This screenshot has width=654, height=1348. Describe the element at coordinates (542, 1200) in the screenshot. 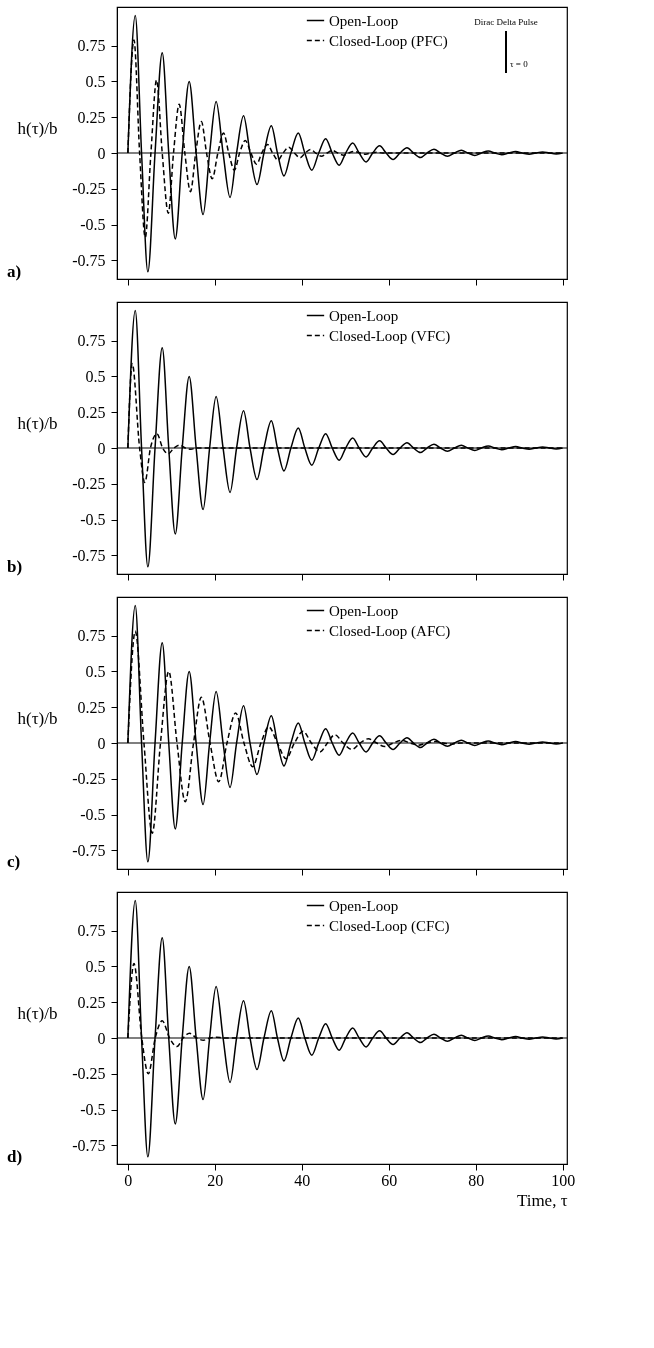

I see `x-axis-title: Time, τ` at that location.